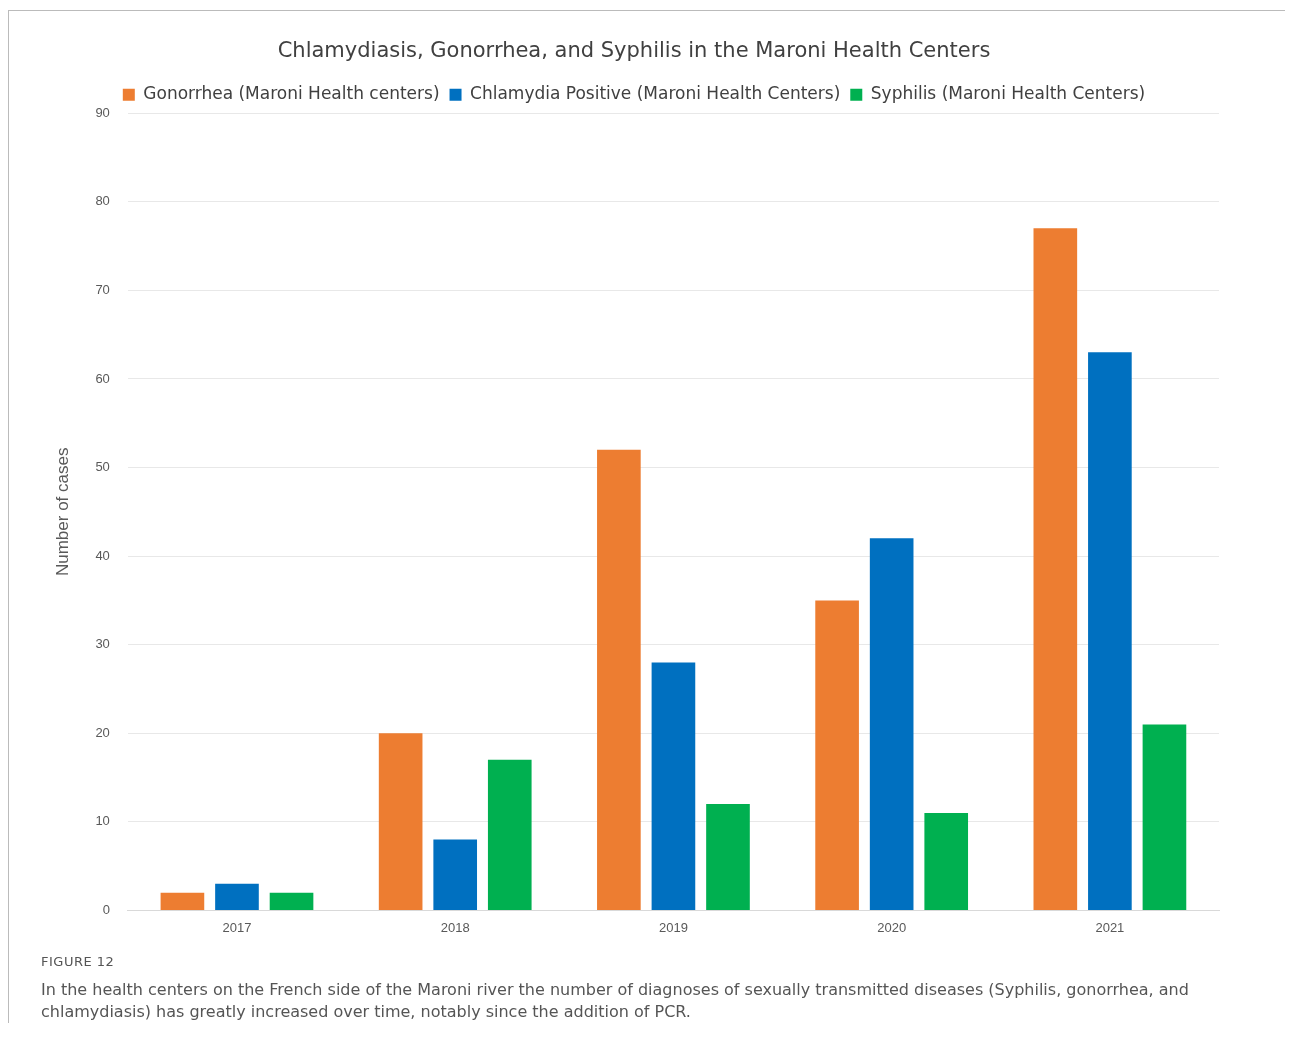 The width and height of the screenshot is (1291, 1051). Describe the element at coordinates (634, 50) in the screenshot. I see `chart-title: Chlamydiasis, Gonorrhea, and Syphilis in the Maroni Health Centers` at that location.